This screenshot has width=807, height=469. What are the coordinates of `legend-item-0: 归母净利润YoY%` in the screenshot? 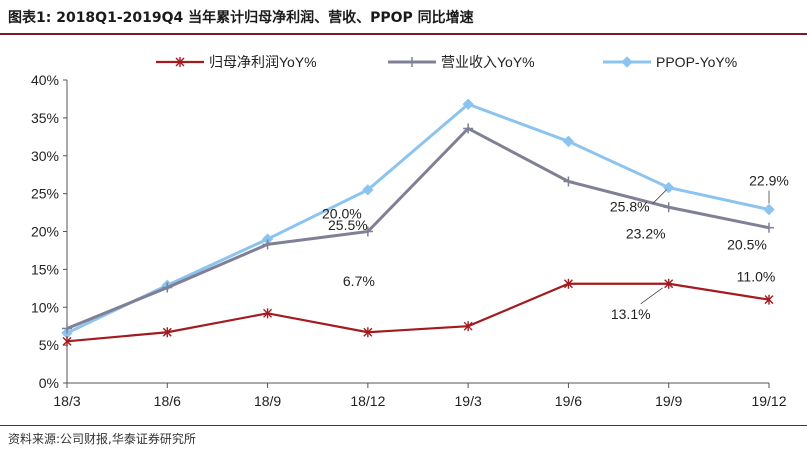 It's located at (236, 62).